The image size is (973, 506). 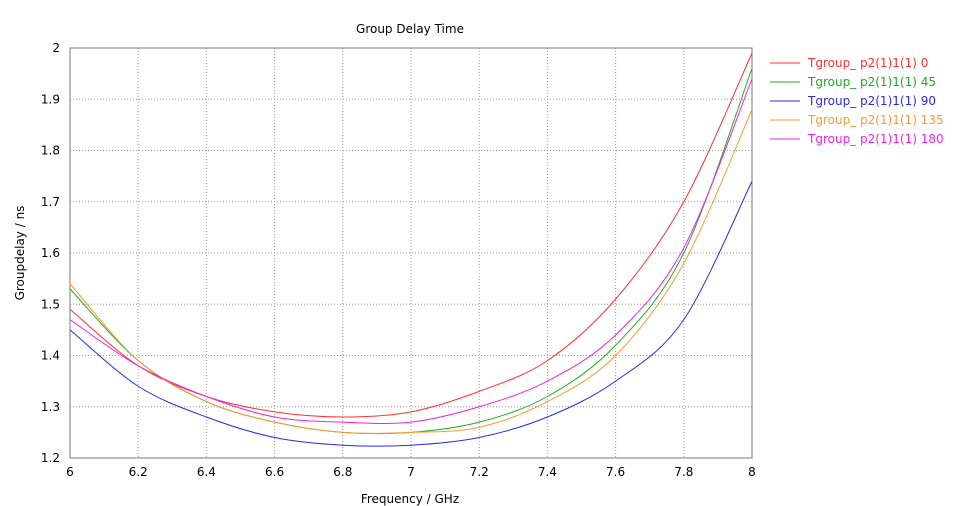 What do you see at coordinates (50, 202) in the screenshot?
I see `y-tick-label: 1.7` at bounding box center [50, 202].